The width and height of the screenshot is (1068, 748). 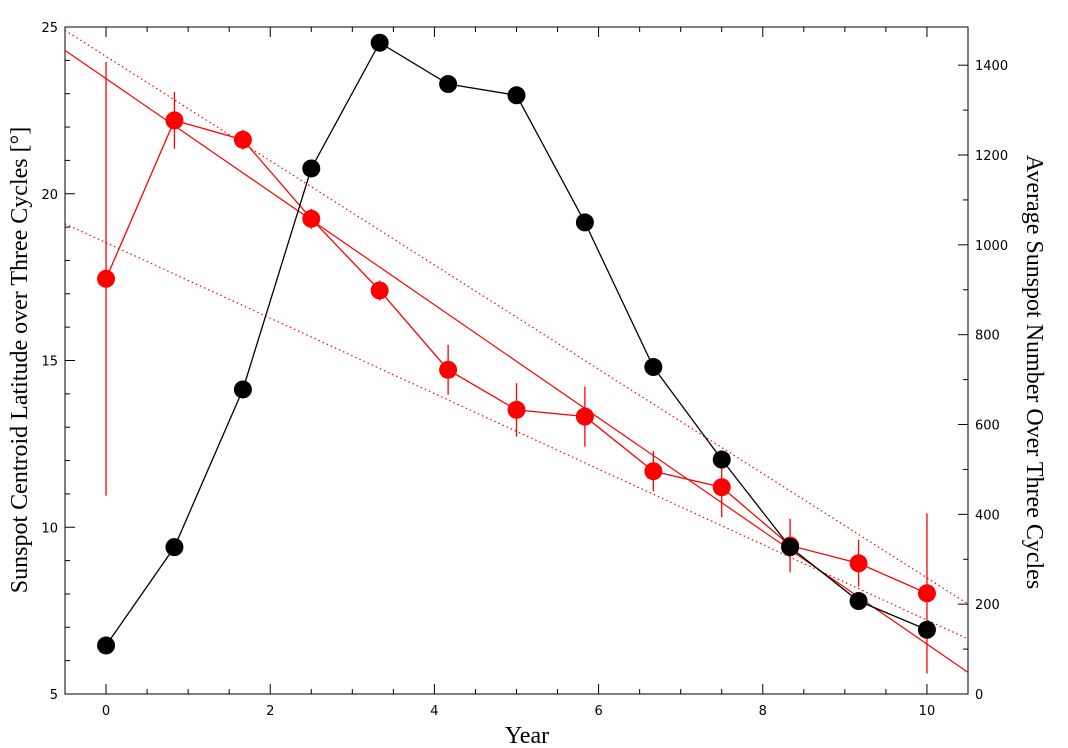 What do you see at coordinates (987, 605) in the screenshot?
I see `y-right-tick-label: 200` at bounding box center [987, 605].